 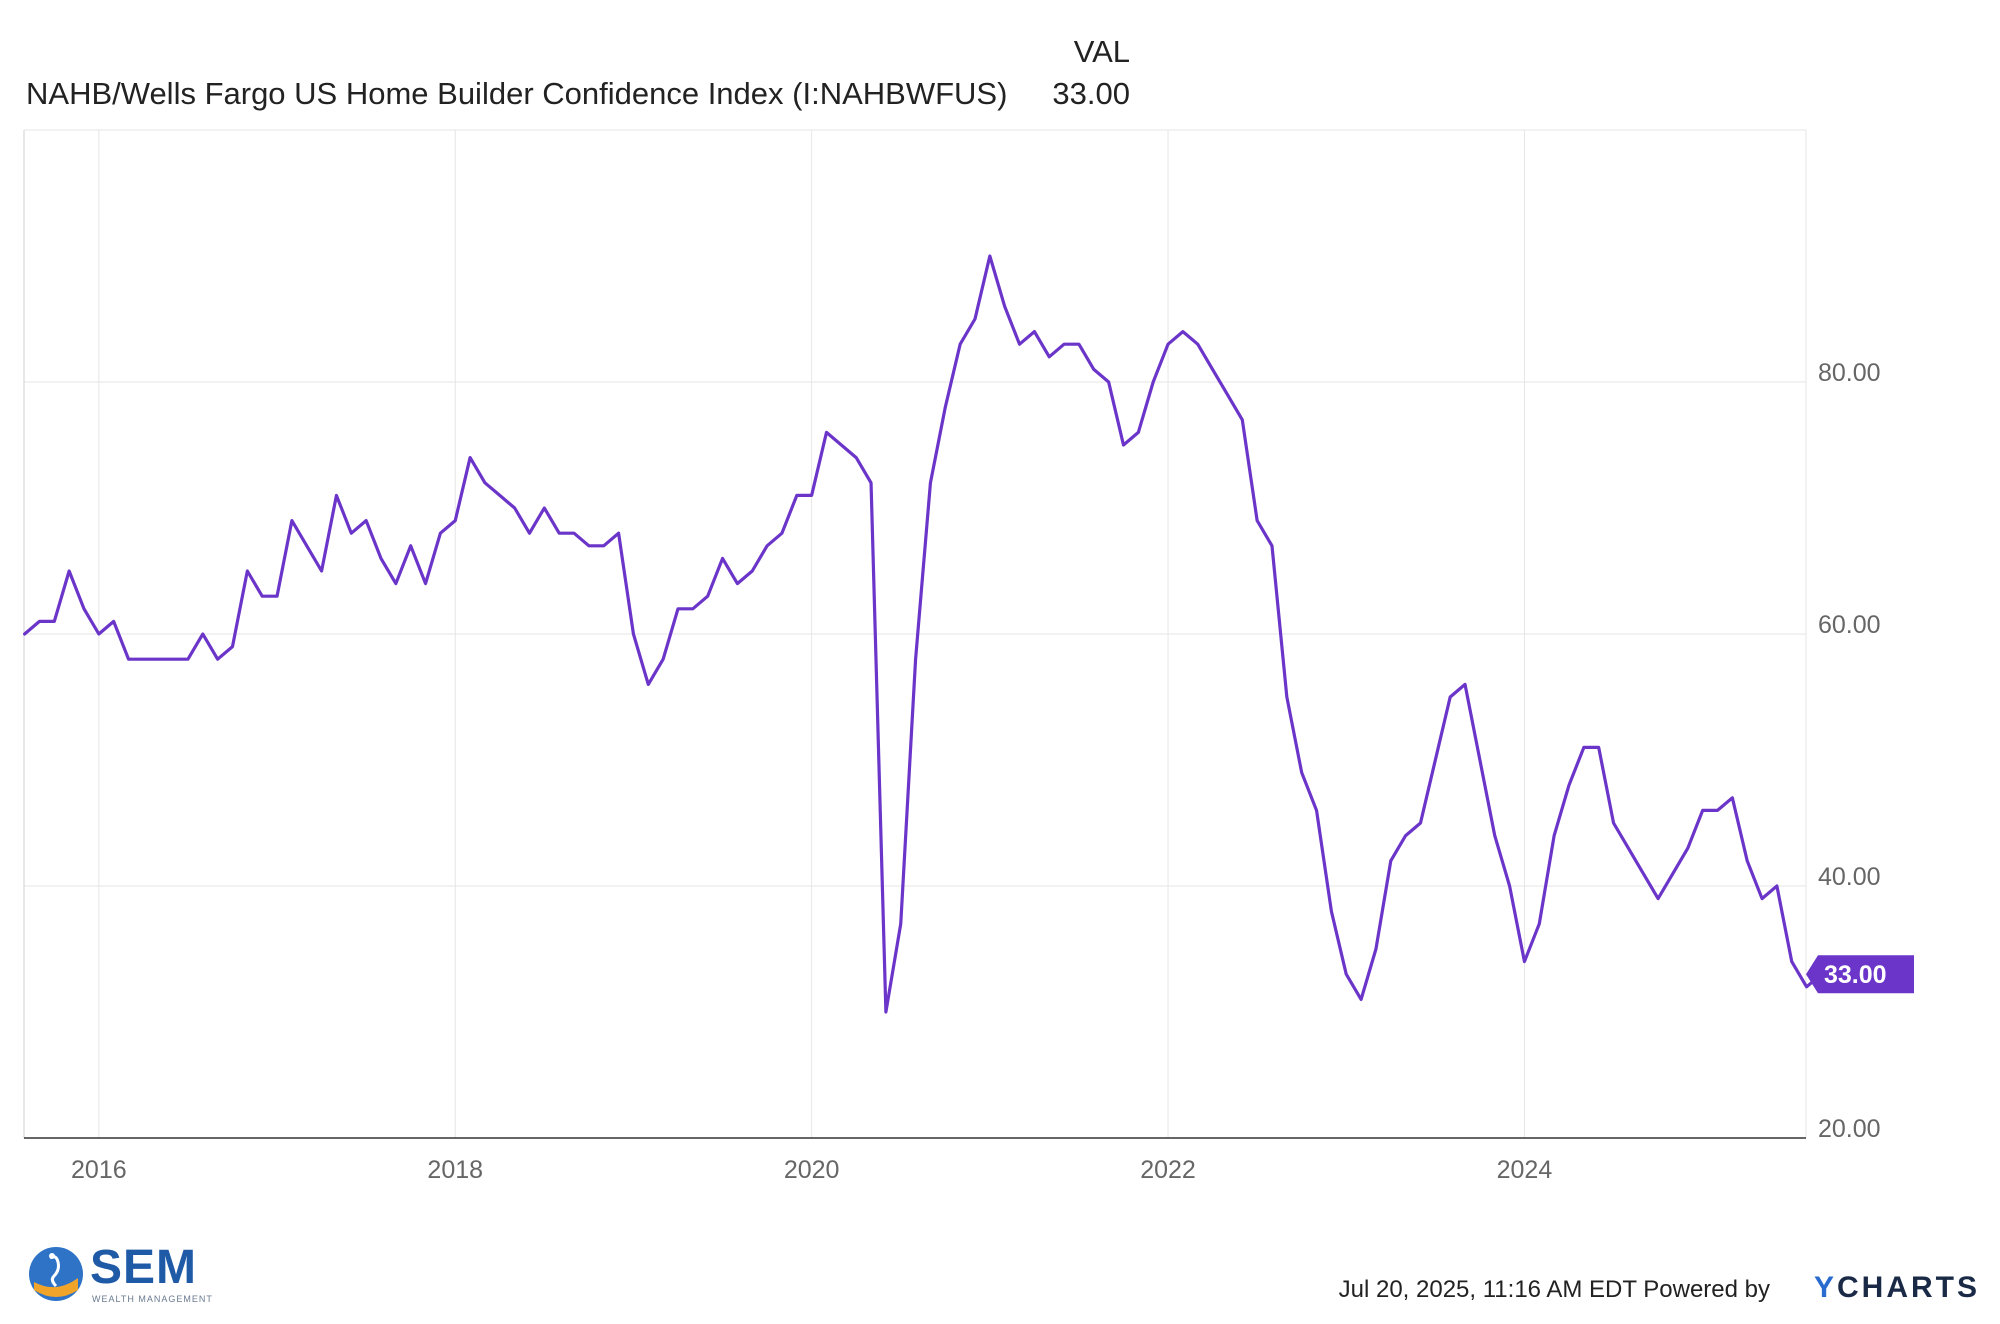 What do you see at coordinates (1168, 1170) in the screenshot?
I see `x-tick-label: 2022` at bounding box center [1168, 1170].